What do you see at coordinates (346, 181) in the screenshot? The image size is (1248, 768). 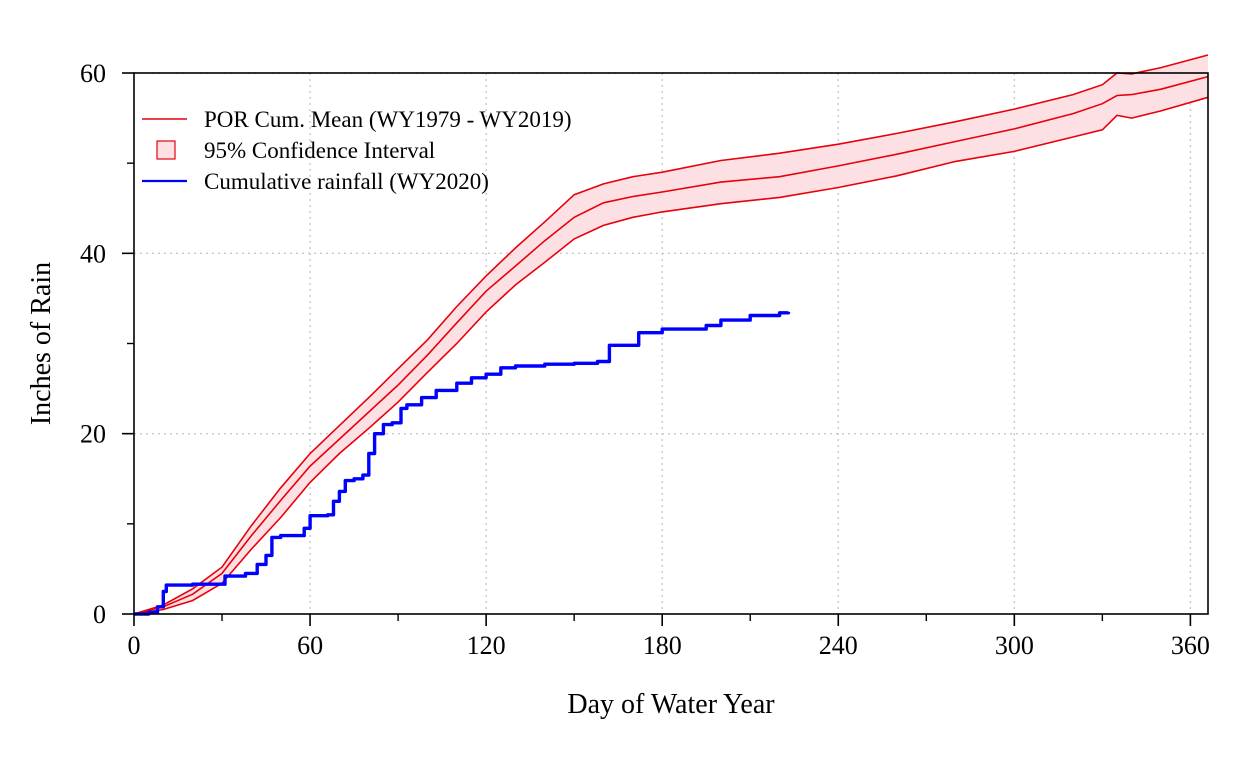 I see `legend-label: Cumulative rainfall (WY2020)` at bounding box center [346, 181].